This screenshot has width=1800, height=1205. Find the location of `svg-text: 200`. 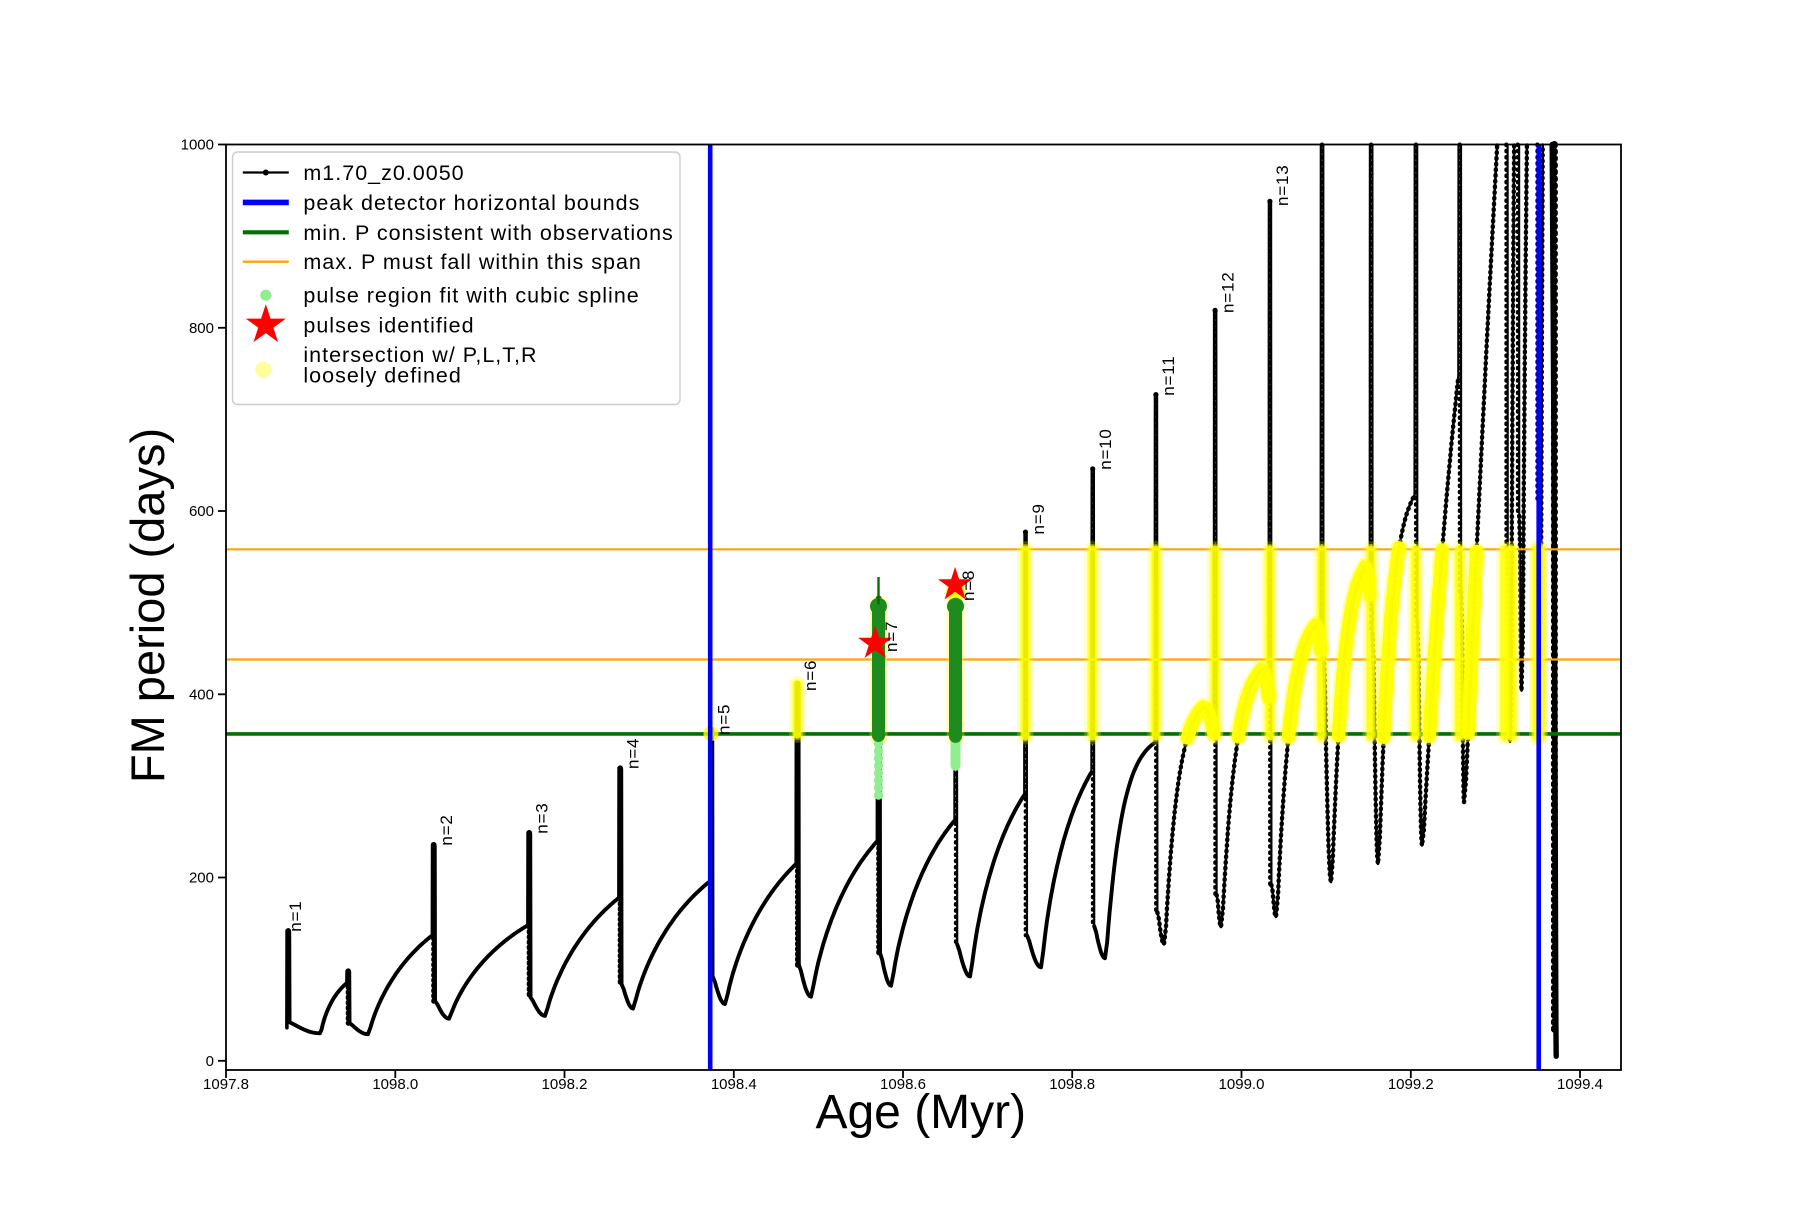

svg-text: 200 is located at coordinates (201, 878).